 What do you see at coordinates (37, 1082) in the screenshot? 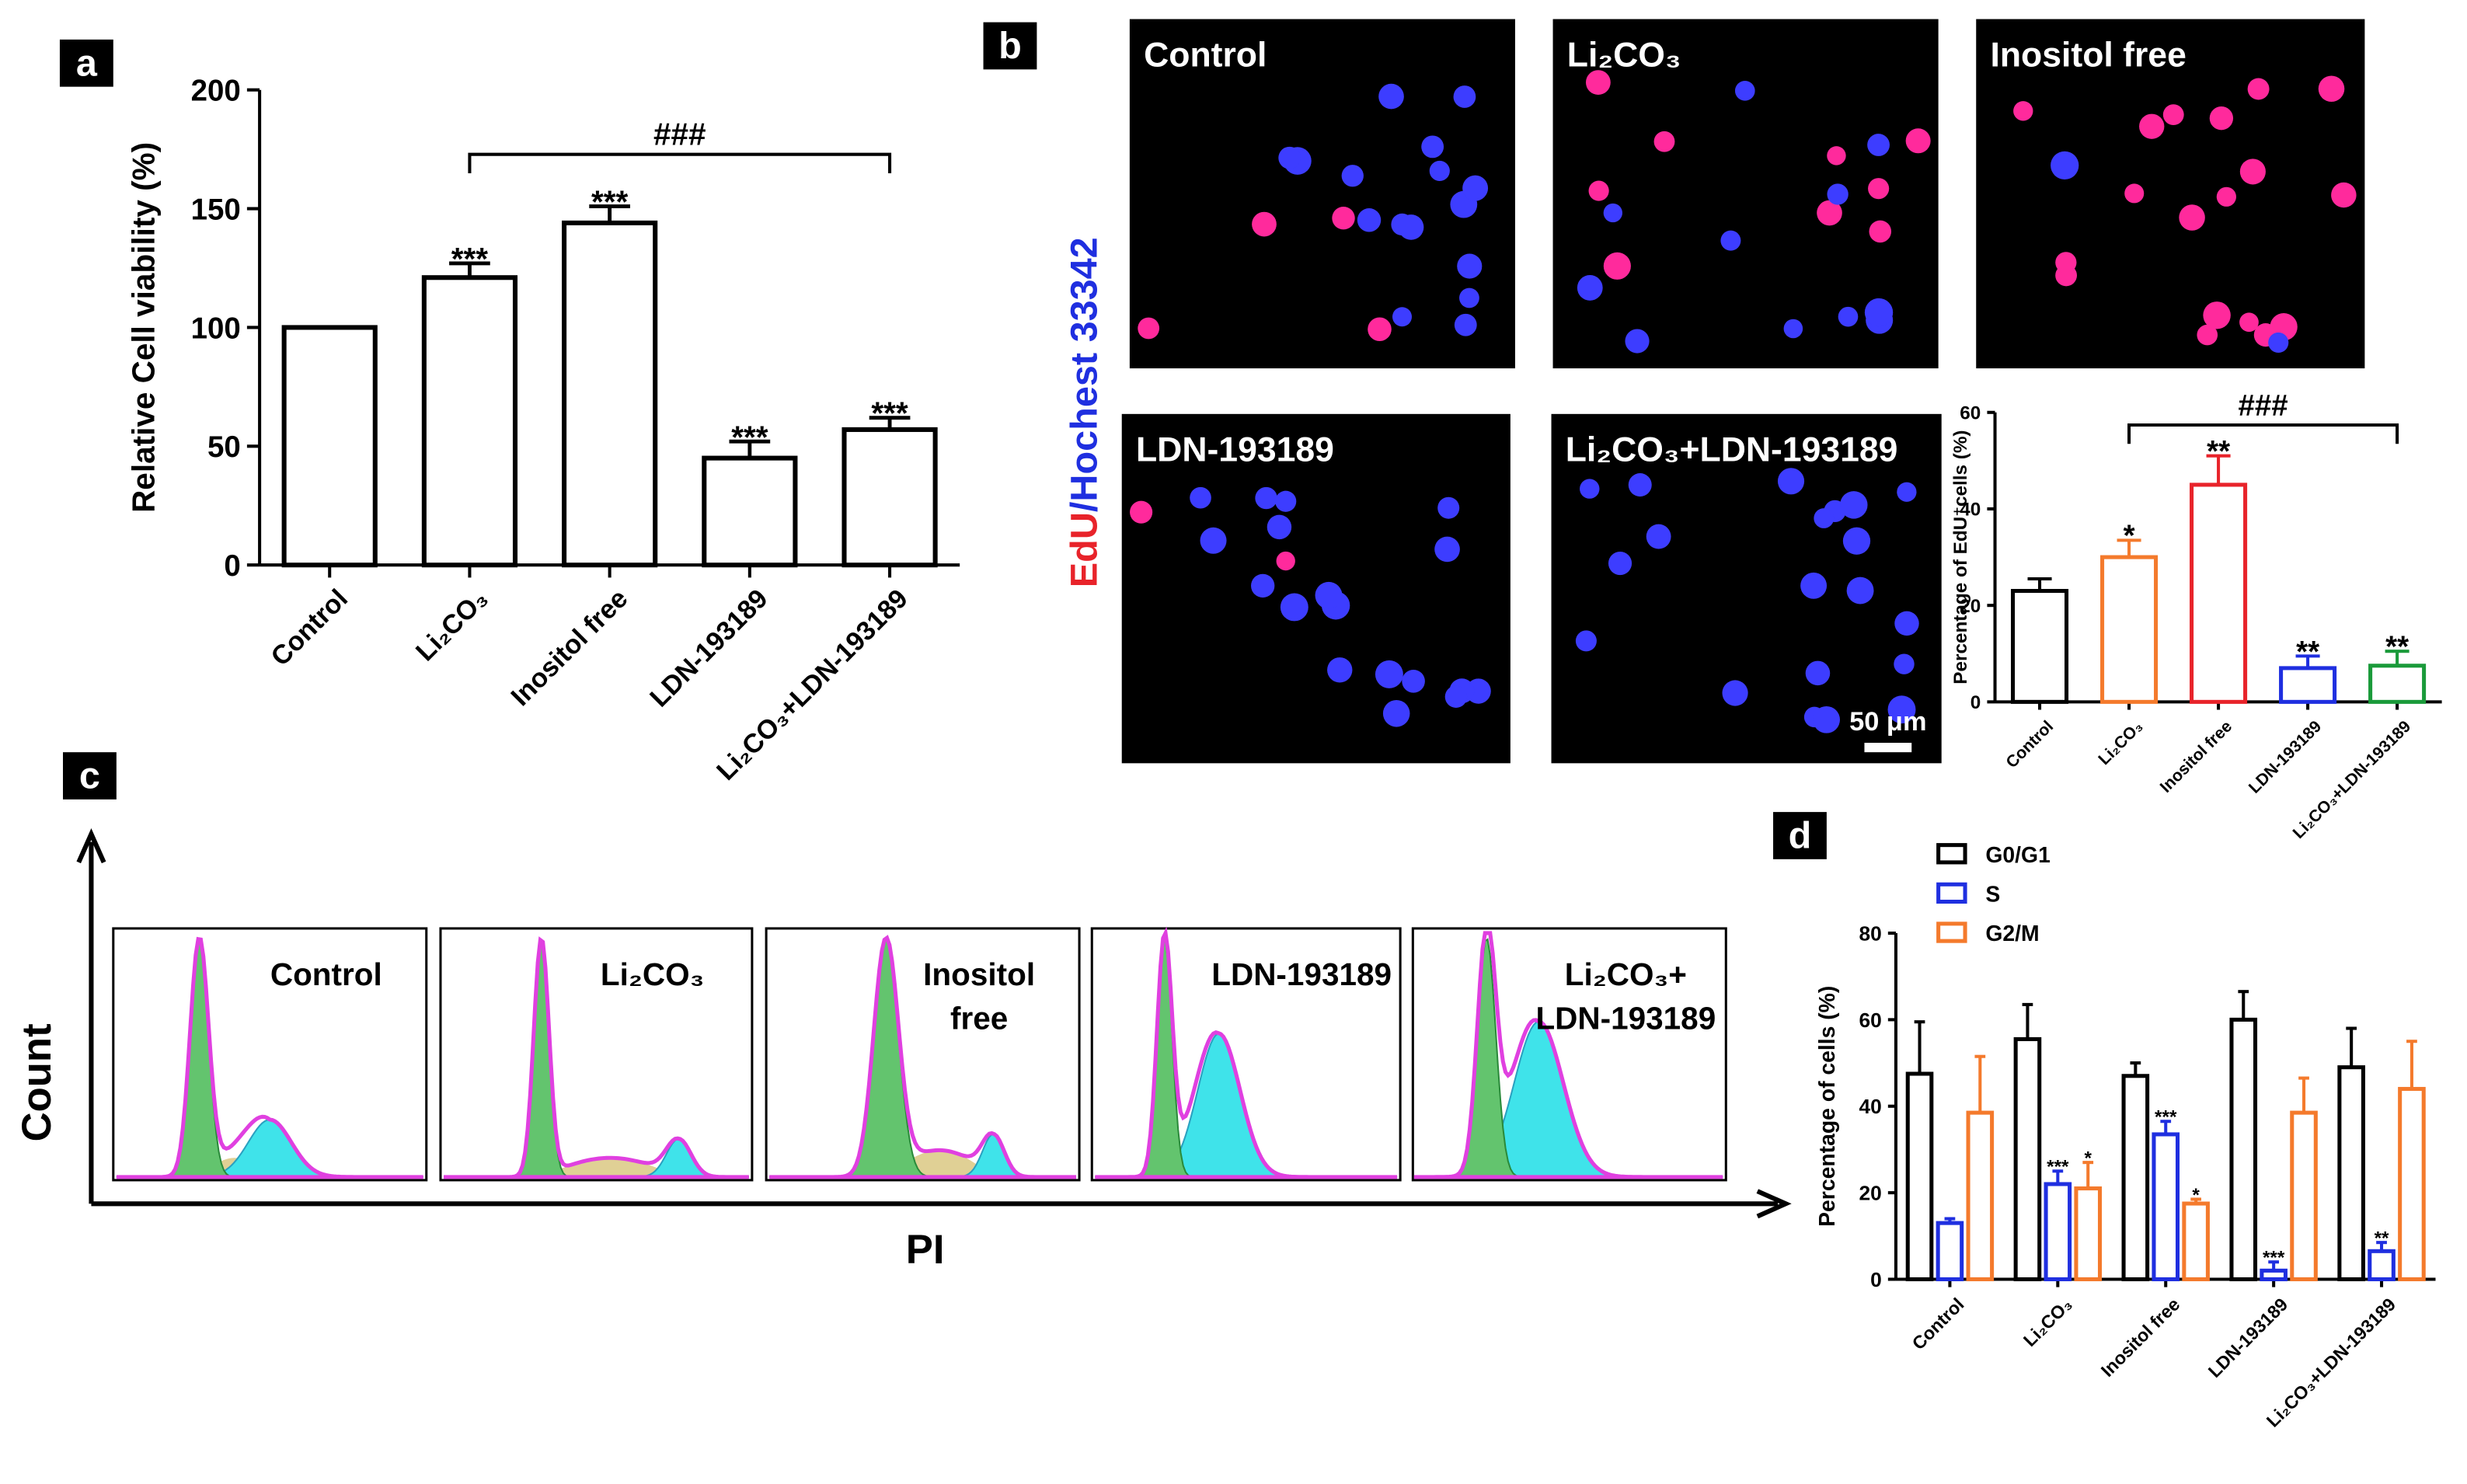
I see `flow-y-label: Count` at bounding box center [37, 1082].